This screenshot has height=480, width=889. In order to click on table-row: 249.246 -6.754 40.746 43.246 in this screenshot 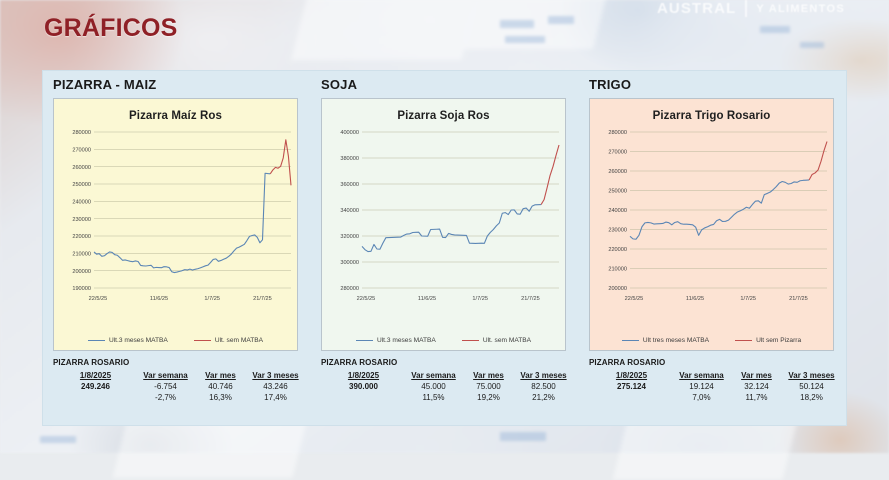, I will do `click(178, 386)`.